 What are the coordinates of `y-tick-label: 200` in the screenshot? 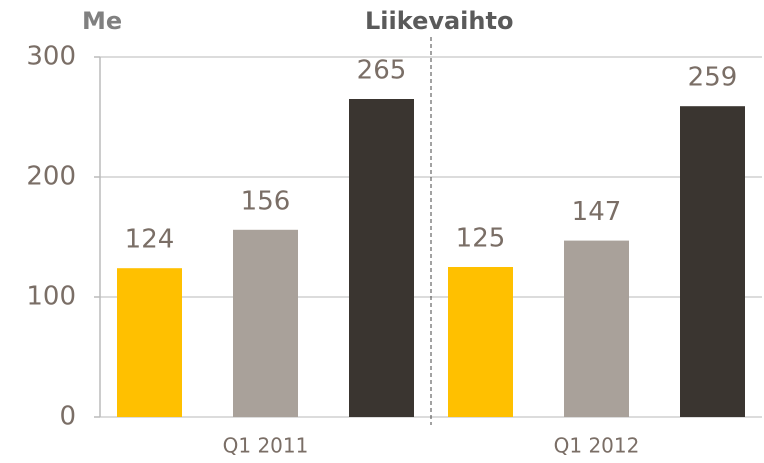 It's located at (51, 177).